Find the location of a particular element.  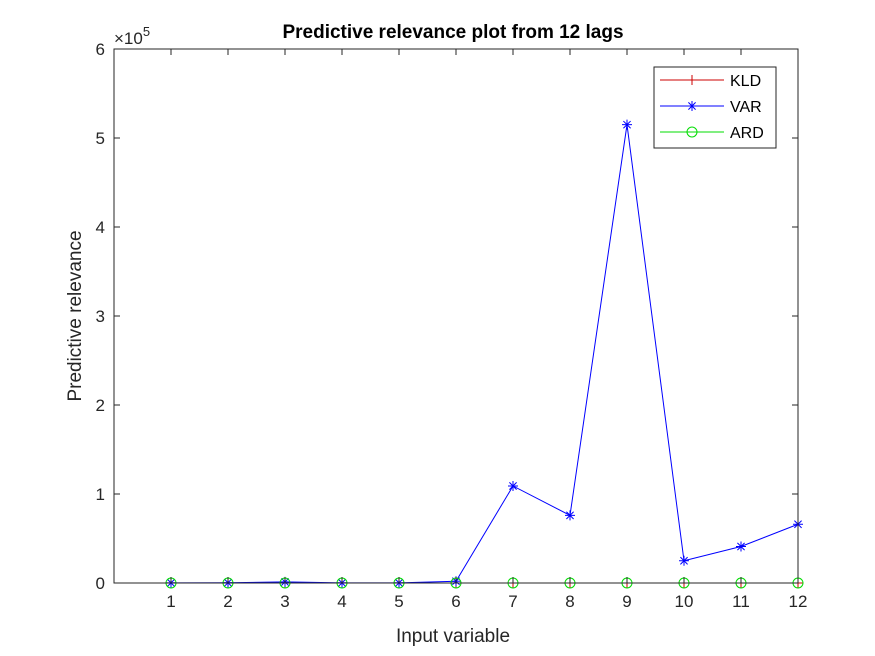

legend-marker-kld is located at coordinates (692, 80).